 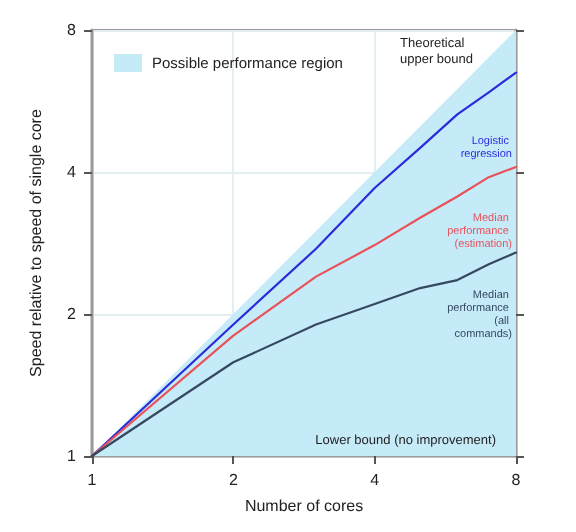 I want to click on y-tick-label: 4, so click(x=72, y=172).